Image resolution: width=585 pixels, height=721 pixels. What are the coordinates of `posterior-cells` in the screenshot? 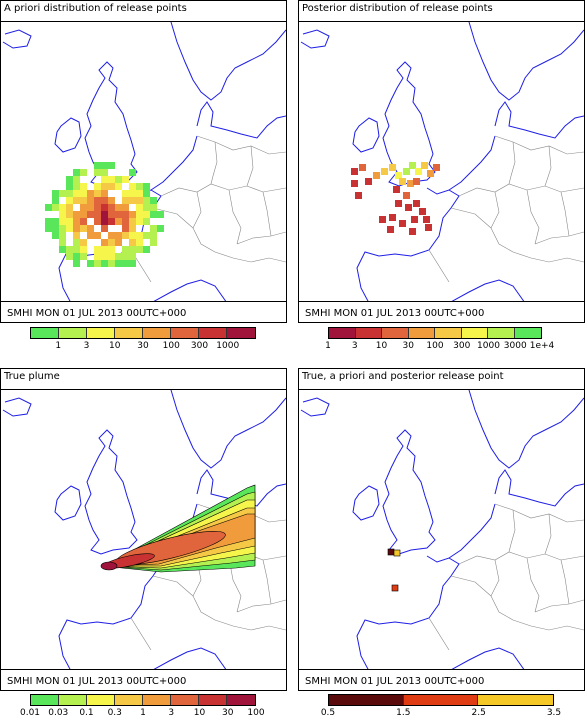 It's located at (395, 198).